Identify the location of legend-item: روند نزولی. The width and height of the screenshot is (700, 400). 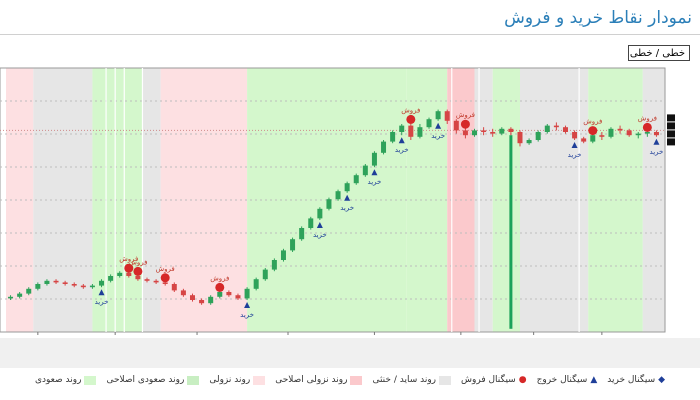
(237, 380).